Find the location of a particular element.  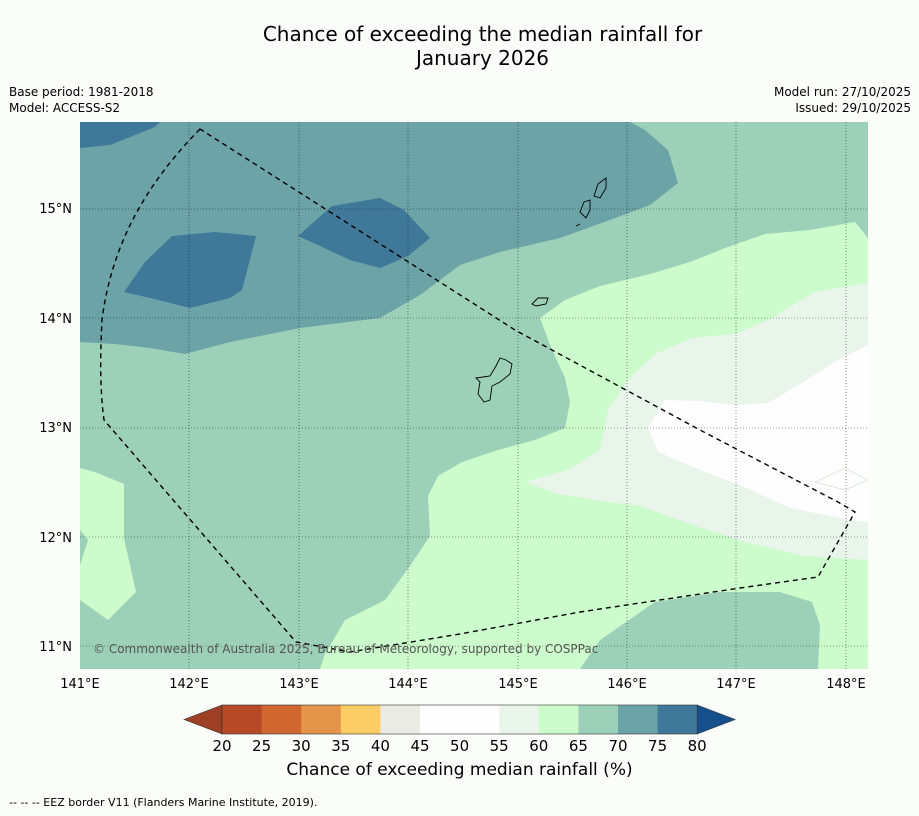

aguijan-island is located at coordinates (578, 225).